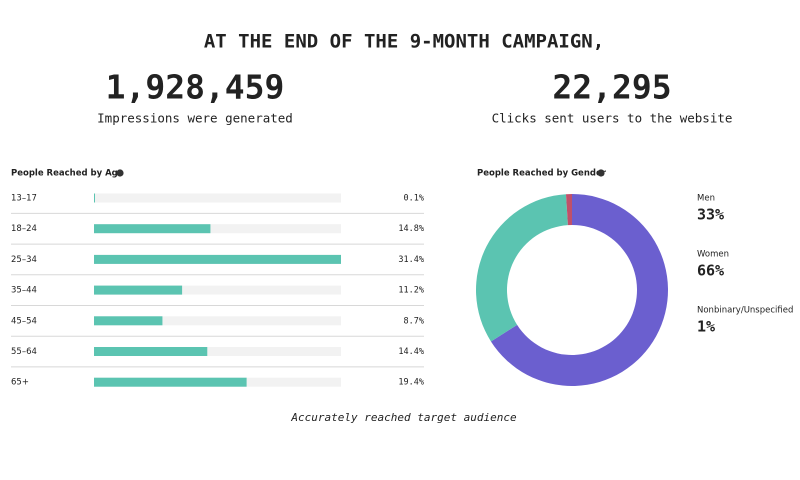 This screenshot has height=480, width=800. What do you see at coordinates (612, 118) in the screenshot?
I see `stat-label: Clicks sent users to the website` at bounding box center [612, 118].